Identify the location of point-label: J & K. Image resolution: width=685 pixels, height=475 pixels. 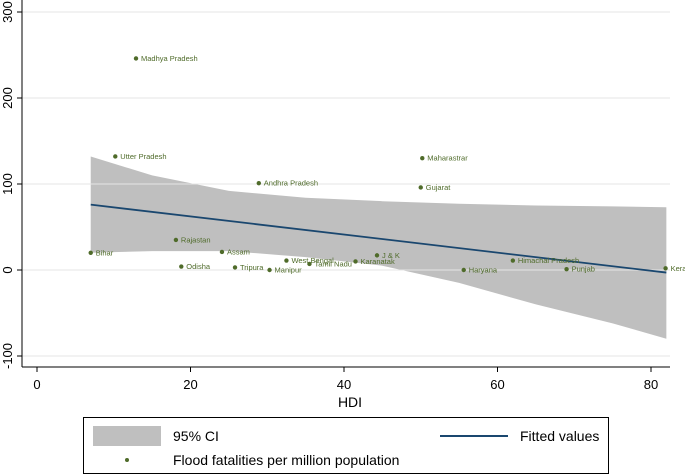
(391, 255).